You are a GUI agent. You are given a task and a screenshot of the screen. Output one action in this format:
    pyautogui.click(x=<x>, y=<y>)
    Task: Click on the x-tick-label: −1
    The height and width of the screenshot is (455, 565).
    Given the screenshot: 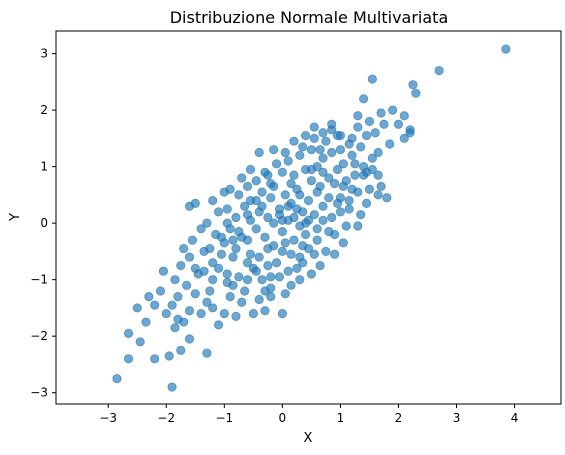 What is the action you would take?
    pyautogui.click(x=224, y=418)
    